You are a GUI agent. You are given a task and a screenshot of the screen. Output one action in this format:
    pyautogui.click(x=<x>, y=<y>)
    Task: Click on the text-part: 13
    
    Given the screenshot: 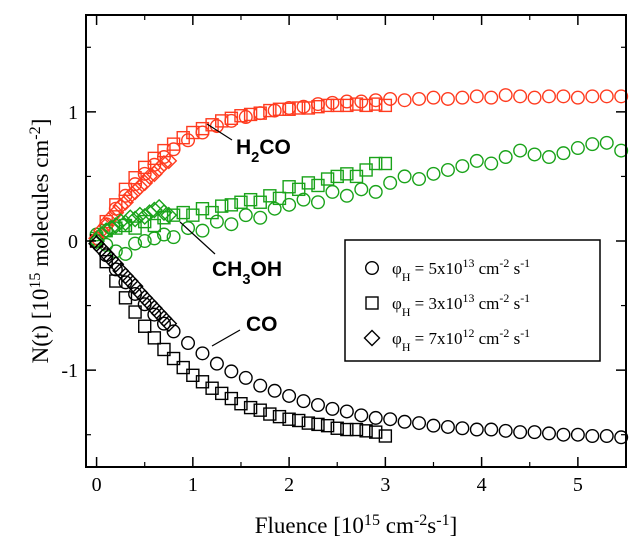 What is the action you would take?
    pyautogui.click(x=469, y=298)
    